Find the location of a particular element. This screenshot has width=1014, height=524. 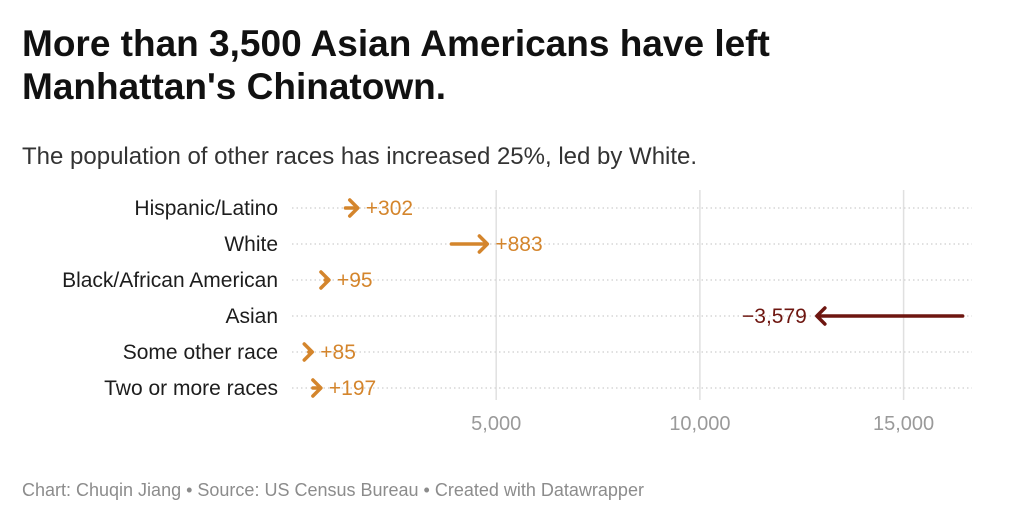

value-label: +302 is located at coordinates (389, 208).